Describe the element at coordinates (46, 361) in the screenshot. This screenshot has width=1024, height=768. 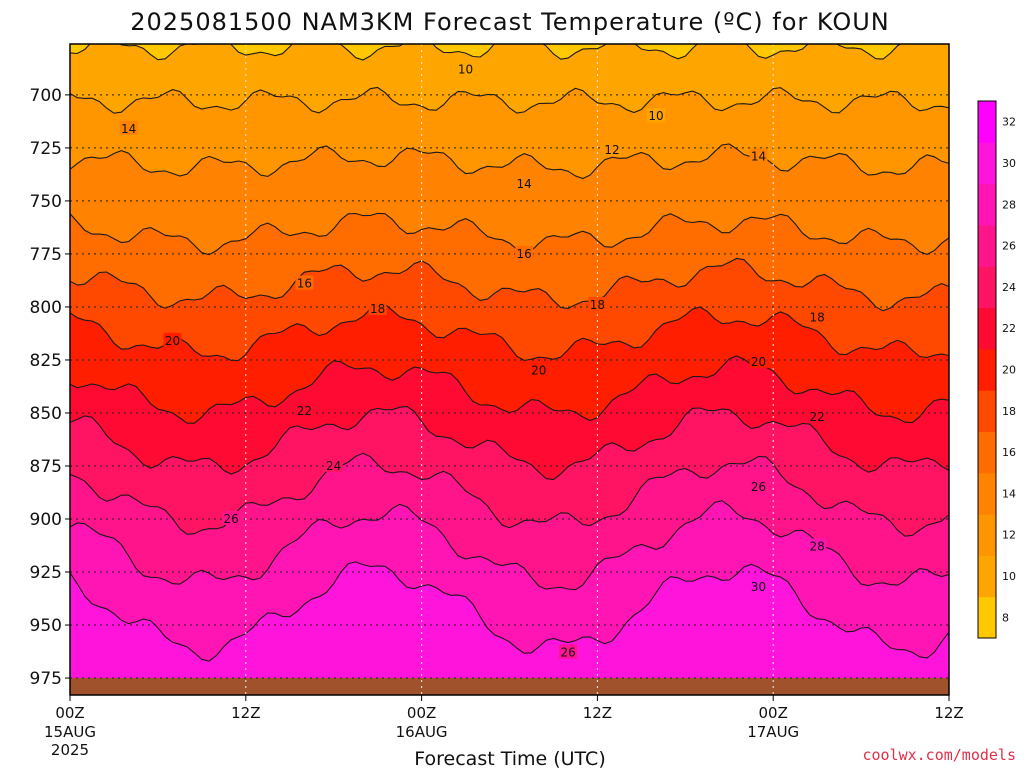
I see `y-tick-label: 825` at that location.